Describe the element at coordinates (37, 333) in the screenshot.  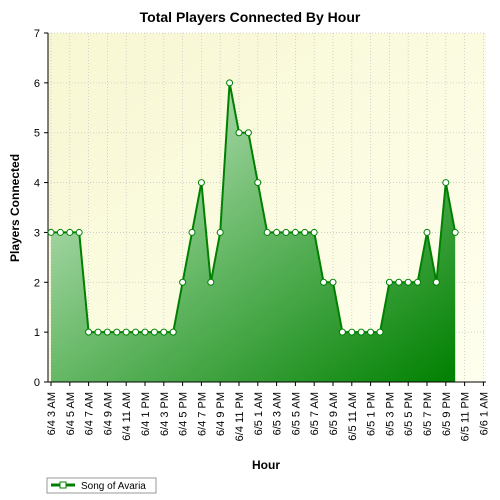
I see `y-tick-label: 1` at that location.